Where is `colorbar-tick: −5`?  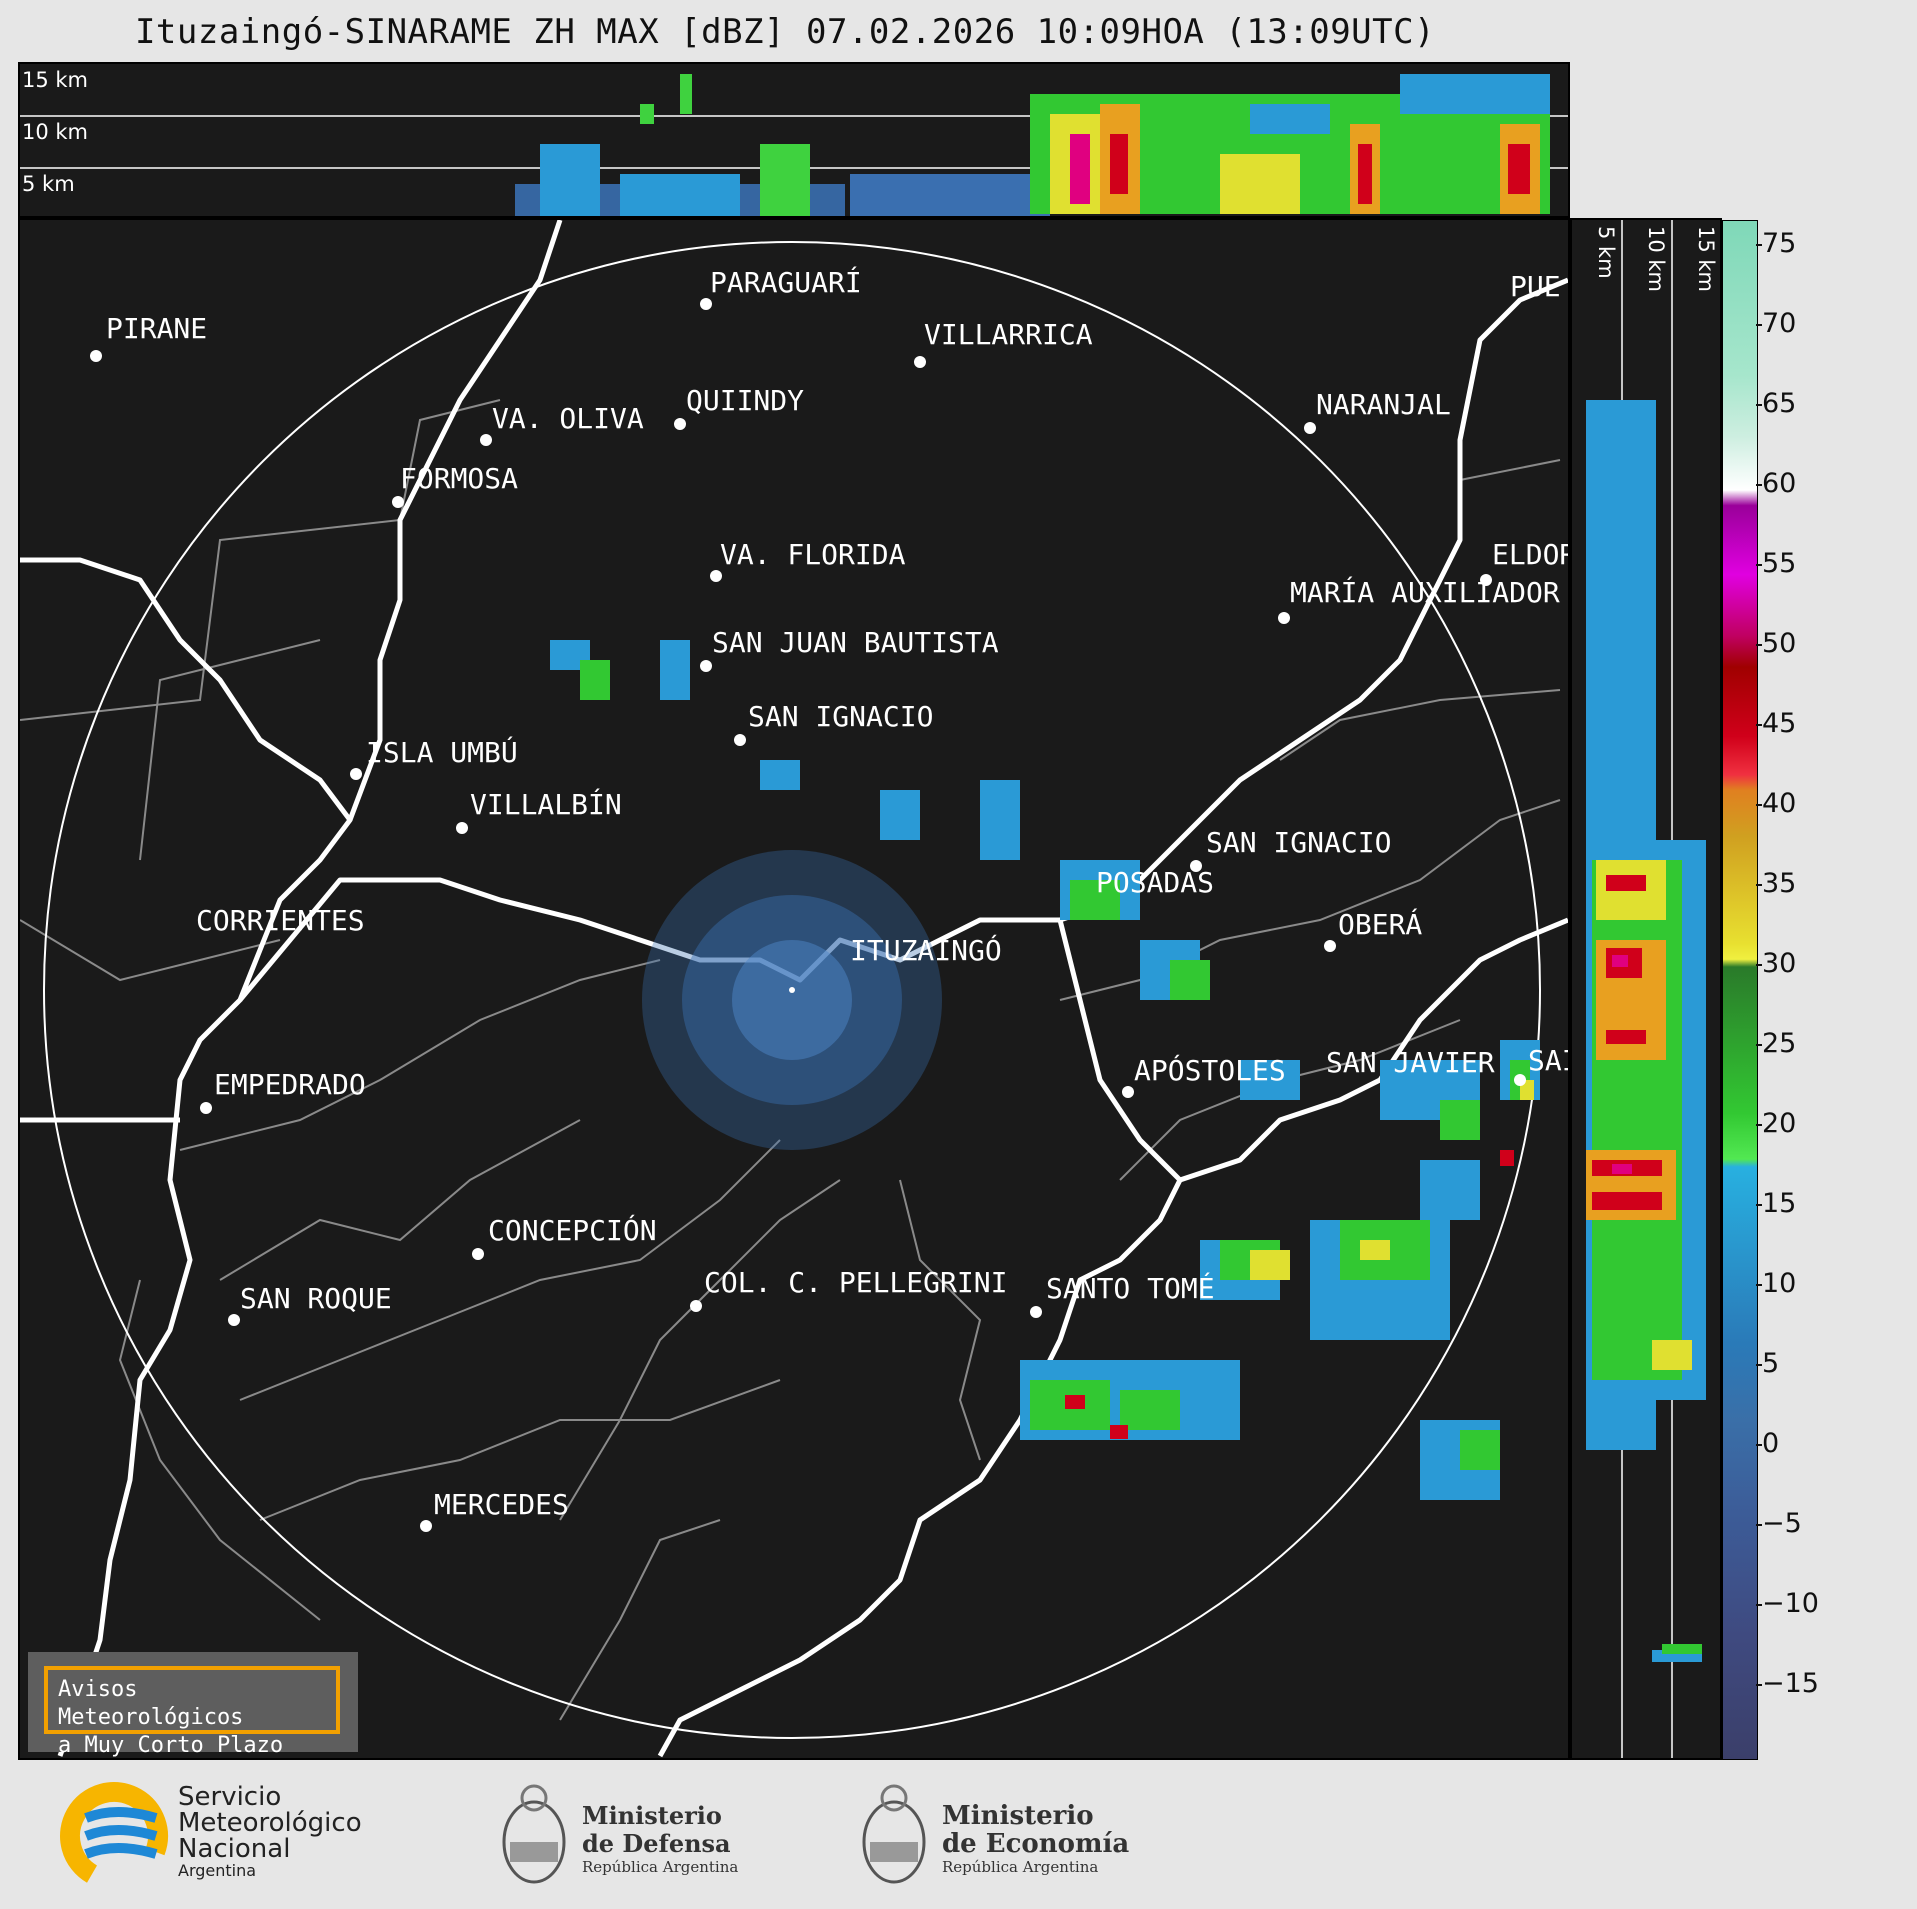
colorbar-tick: −5 is located at coordinates (1779, 1523).